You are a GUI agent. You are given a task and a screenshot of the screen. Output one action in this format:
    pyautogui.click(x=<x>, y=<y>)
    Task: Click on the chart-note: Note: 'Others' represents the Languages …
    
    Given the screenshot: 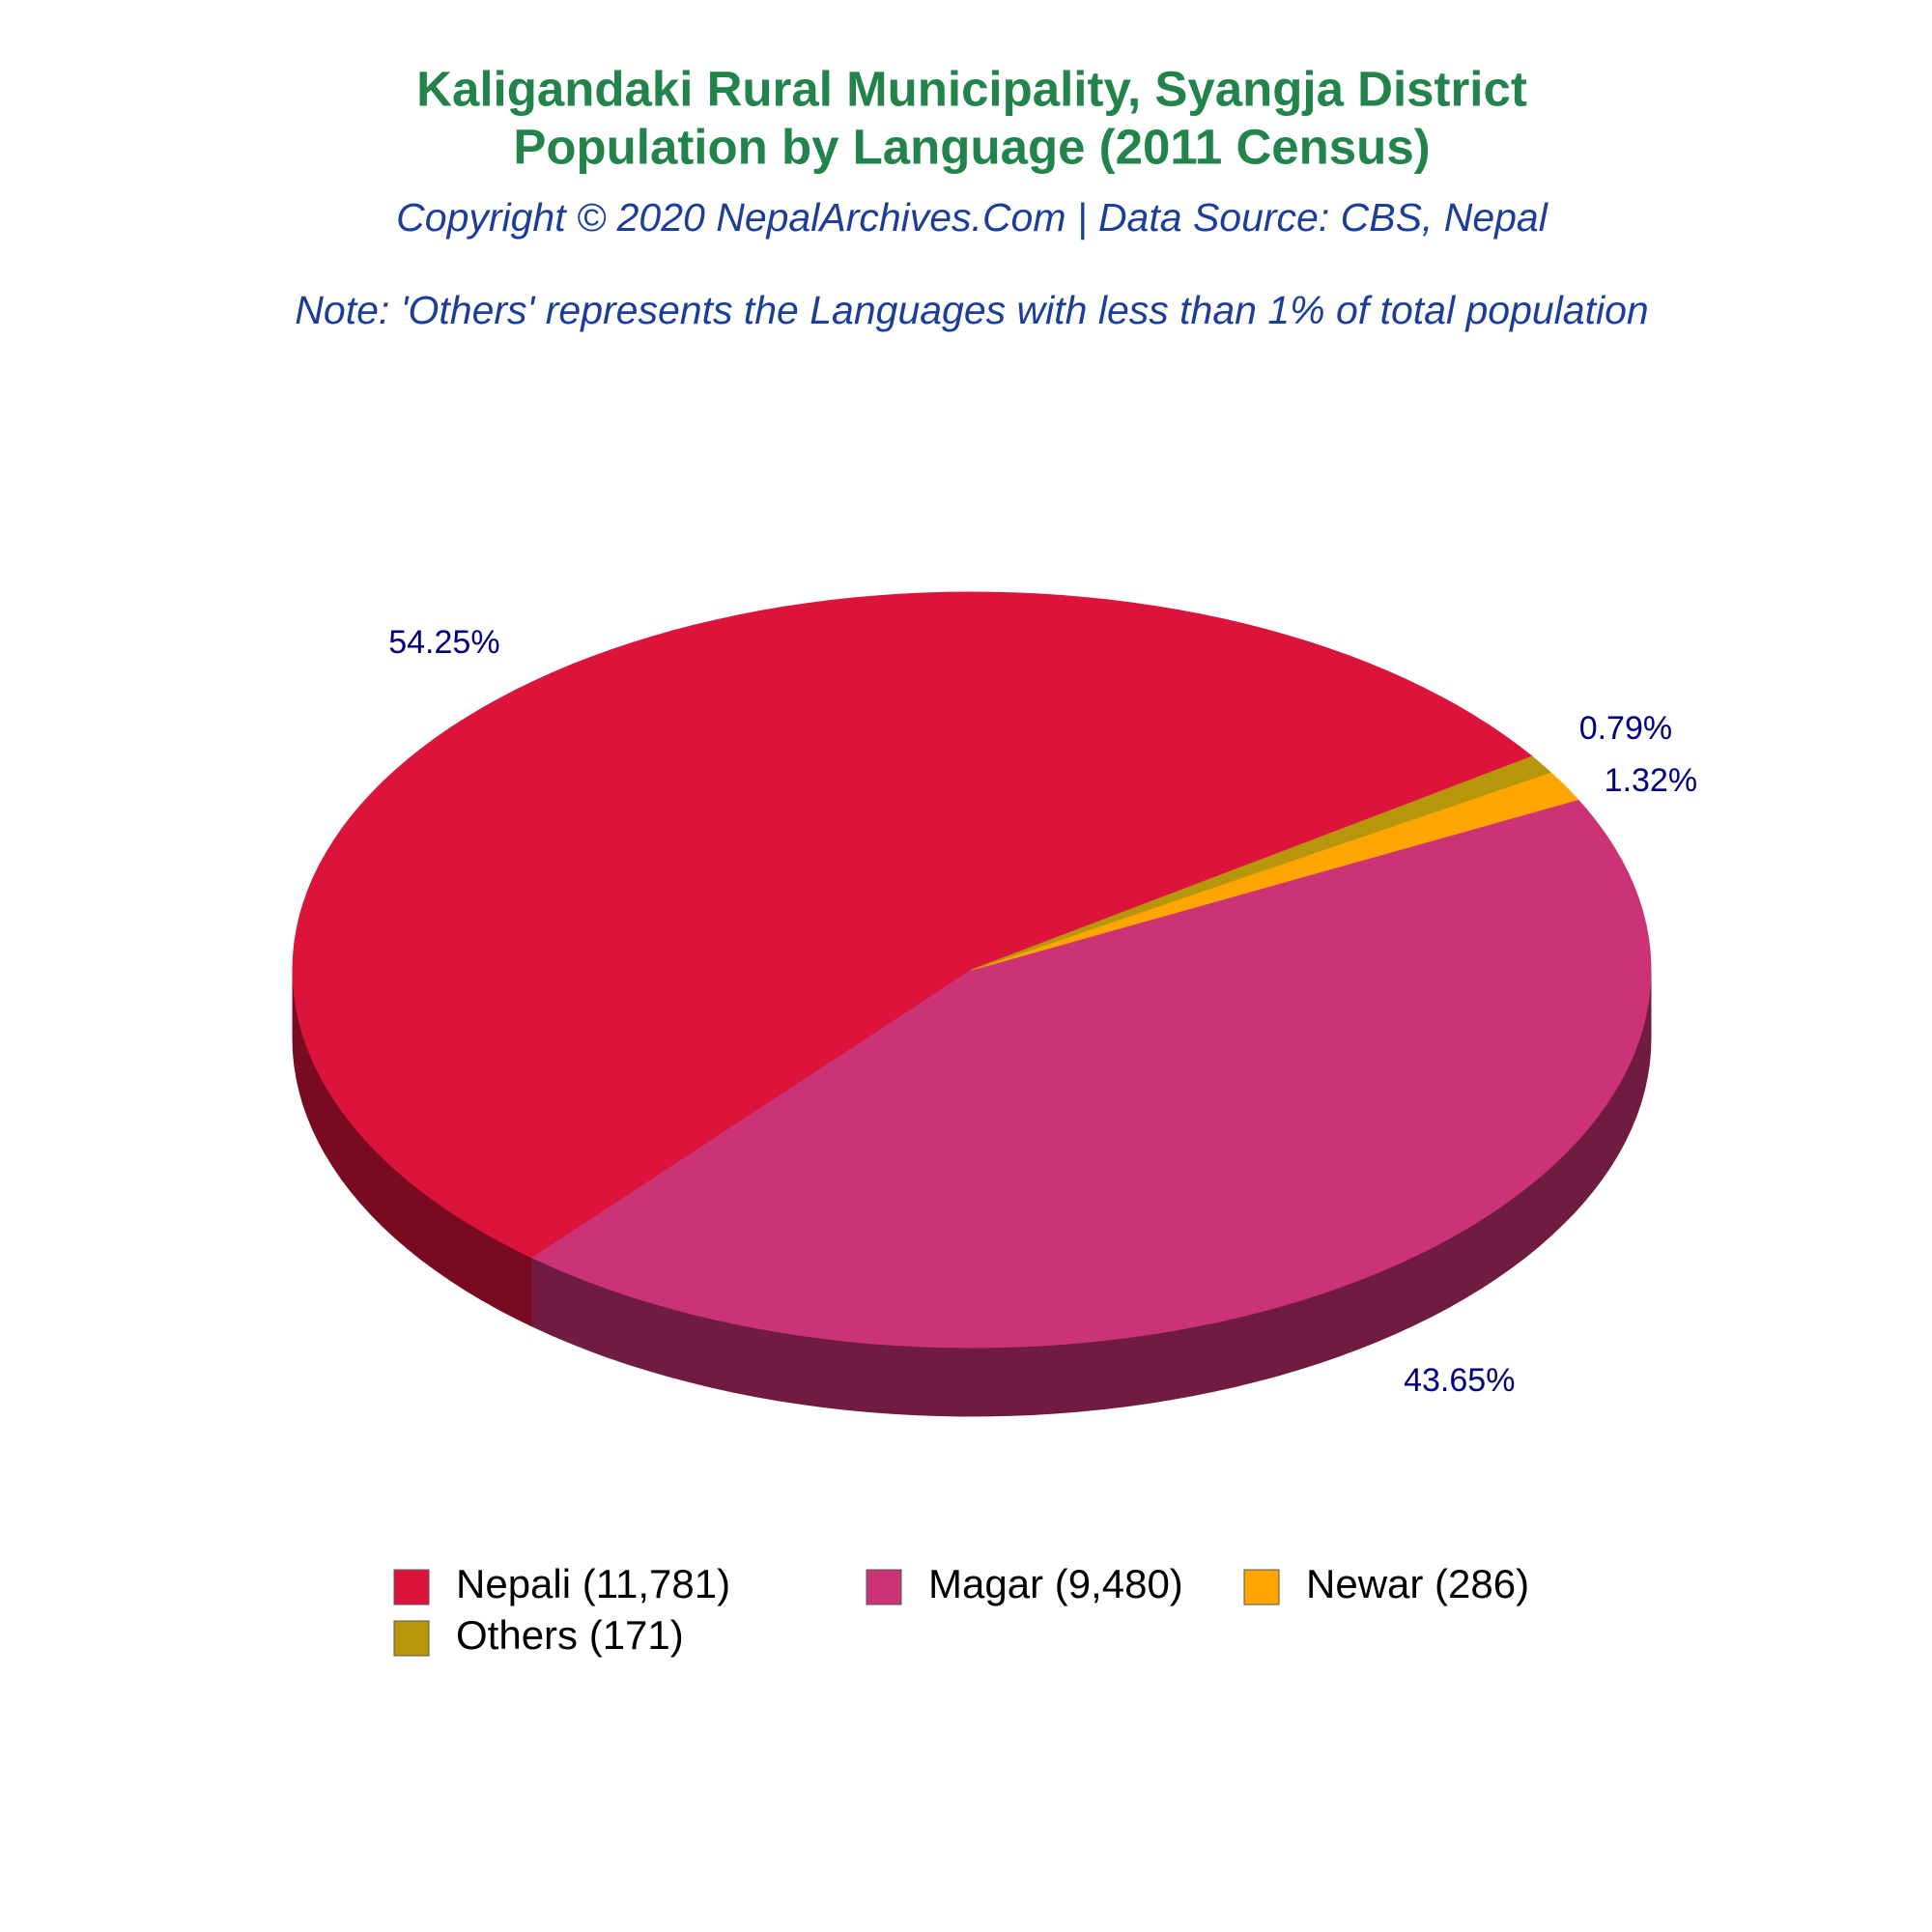 What is the action you would take?
    pyautogui.click(x=971, y=310)
    